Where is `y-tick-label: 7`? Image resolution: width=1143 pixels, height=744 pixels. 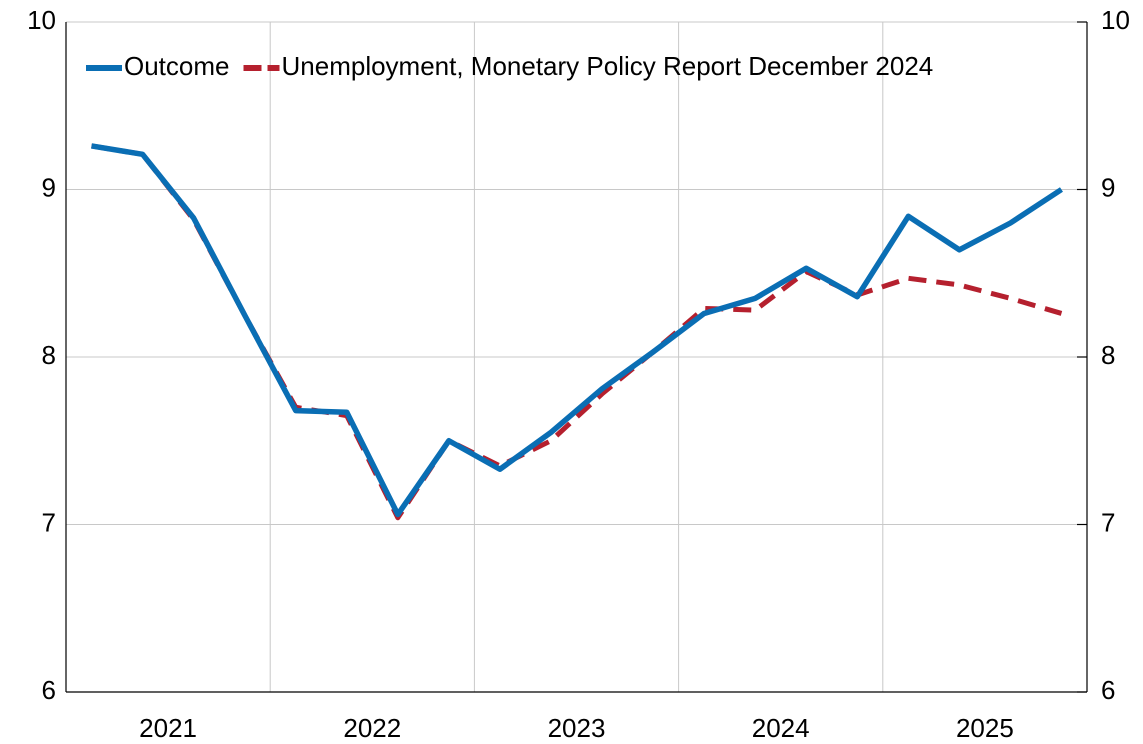
y-tick-label: 7 is located at coordinates (49, 522).